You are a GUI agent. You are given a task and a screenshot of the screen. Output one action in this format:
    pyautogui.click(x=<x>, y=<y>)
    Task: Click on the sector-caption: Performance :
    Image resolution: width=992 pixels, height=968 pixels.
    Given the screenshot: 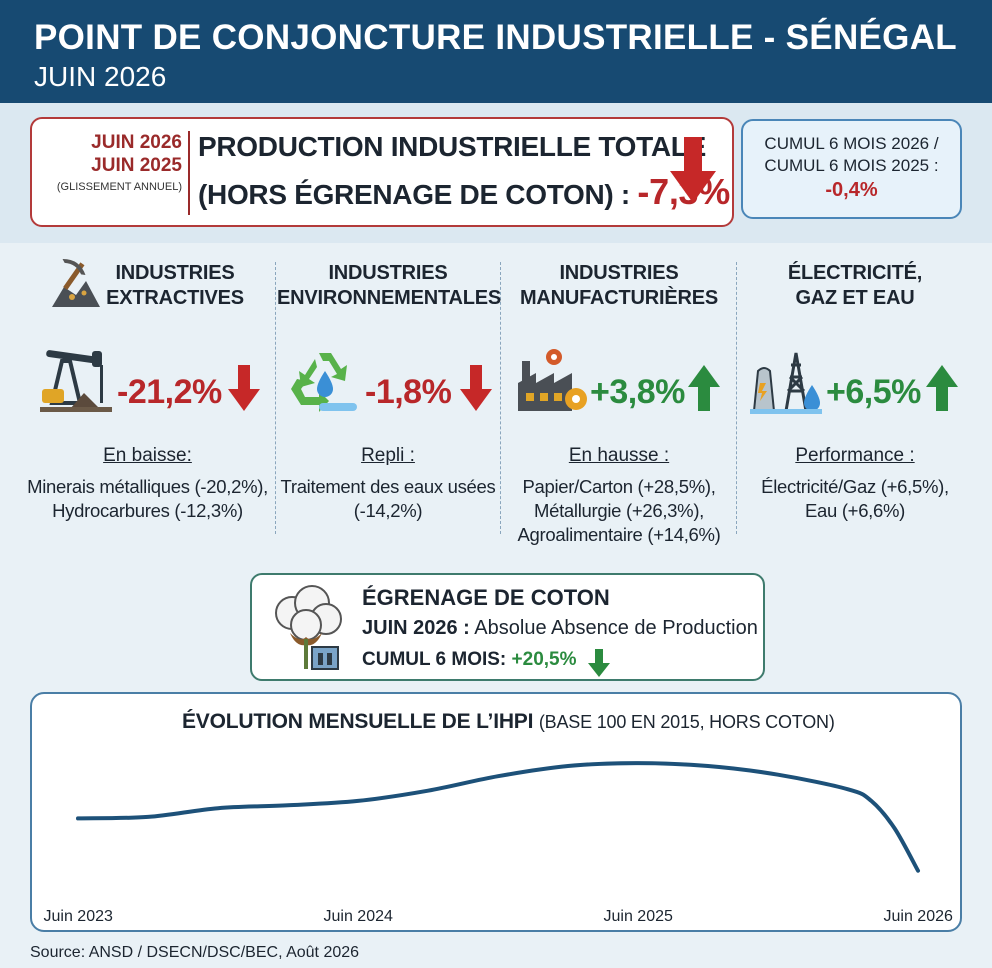 What is the action you would take?
    pyautogui.click(x=855, y=455)
    